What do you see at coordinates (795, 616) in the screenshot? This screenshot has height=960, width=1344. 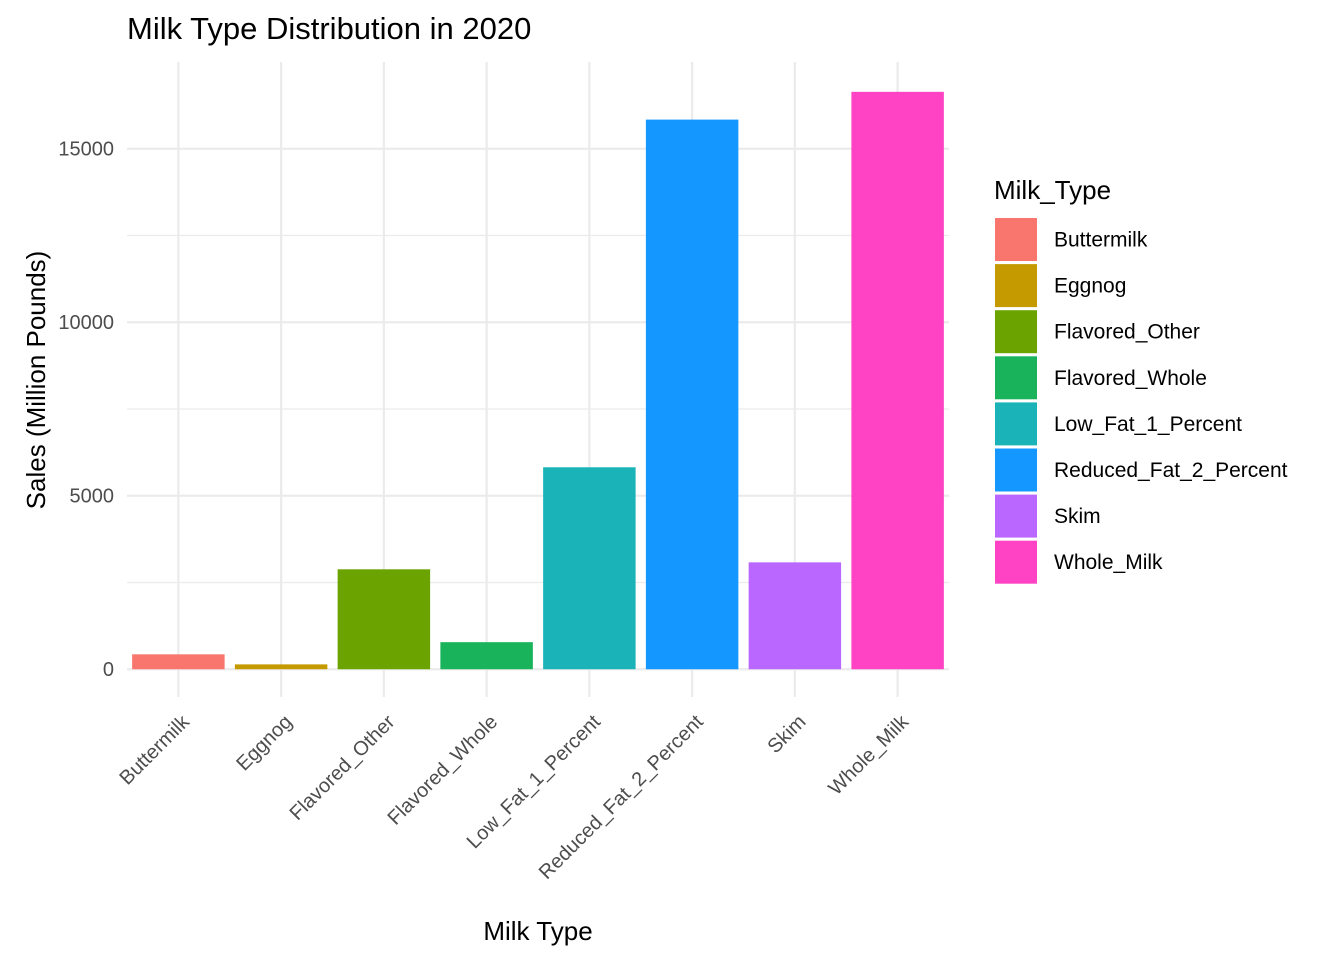 I see `bar-skim` at bounding box center [795, 616].